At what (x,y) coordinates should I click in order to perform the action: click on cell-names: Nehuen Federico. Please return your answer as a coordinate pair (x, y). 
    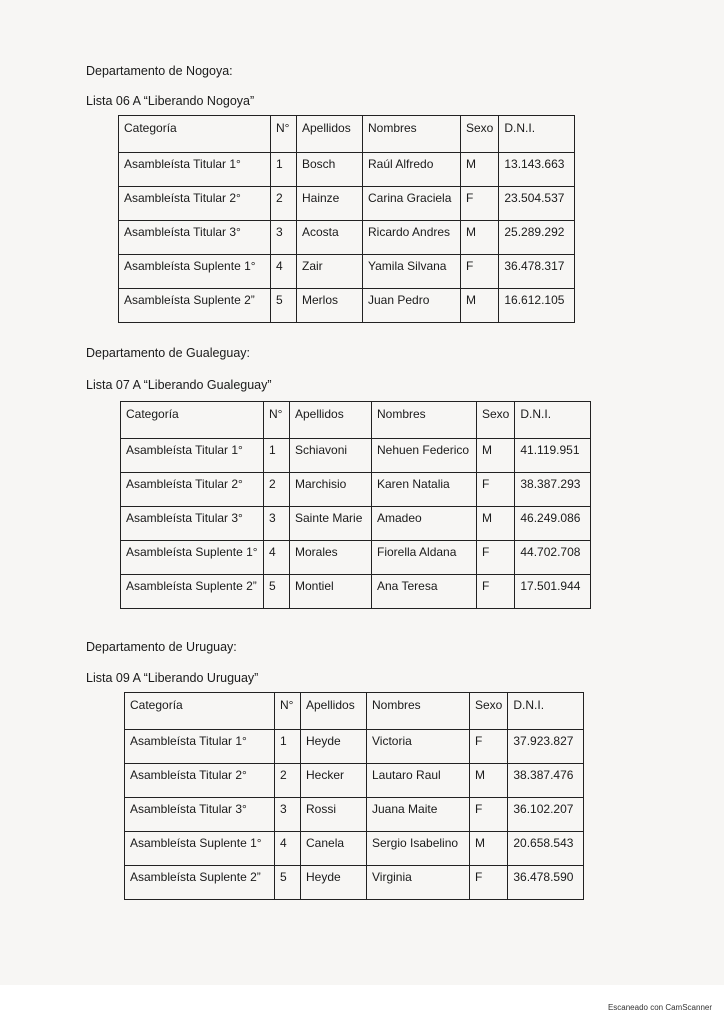
    Looking at the image, I should click on (424, 455).